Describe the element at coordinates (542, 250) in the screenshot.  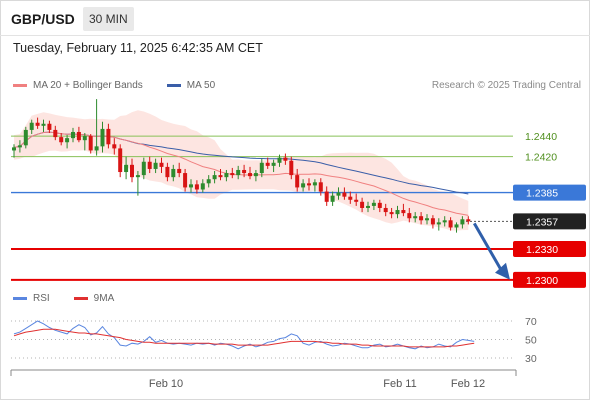
I see `level-label-1.2330: 1.2330` at that location.